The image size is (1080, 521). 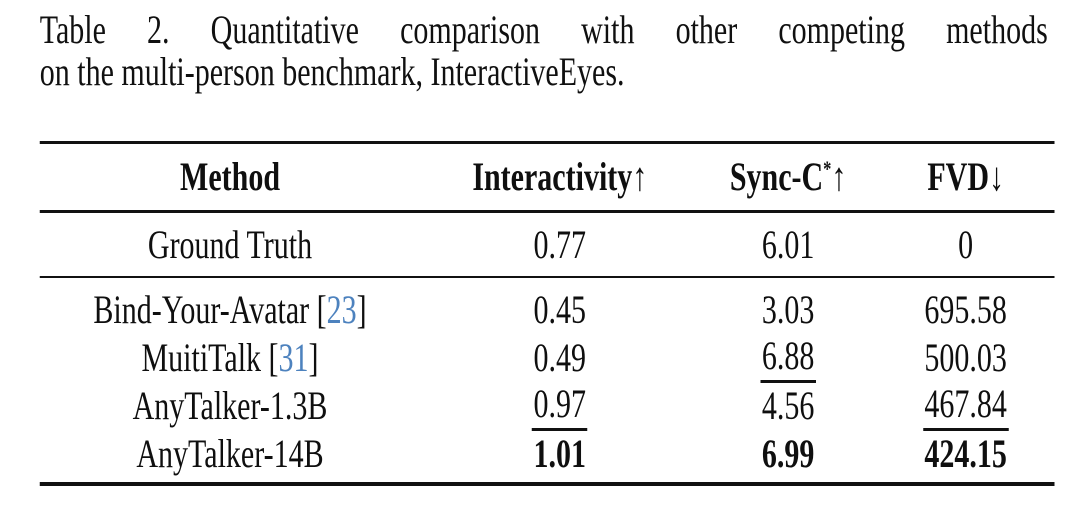 I want to click on cell-method: Ground Truth, so click(x=230, y=244).